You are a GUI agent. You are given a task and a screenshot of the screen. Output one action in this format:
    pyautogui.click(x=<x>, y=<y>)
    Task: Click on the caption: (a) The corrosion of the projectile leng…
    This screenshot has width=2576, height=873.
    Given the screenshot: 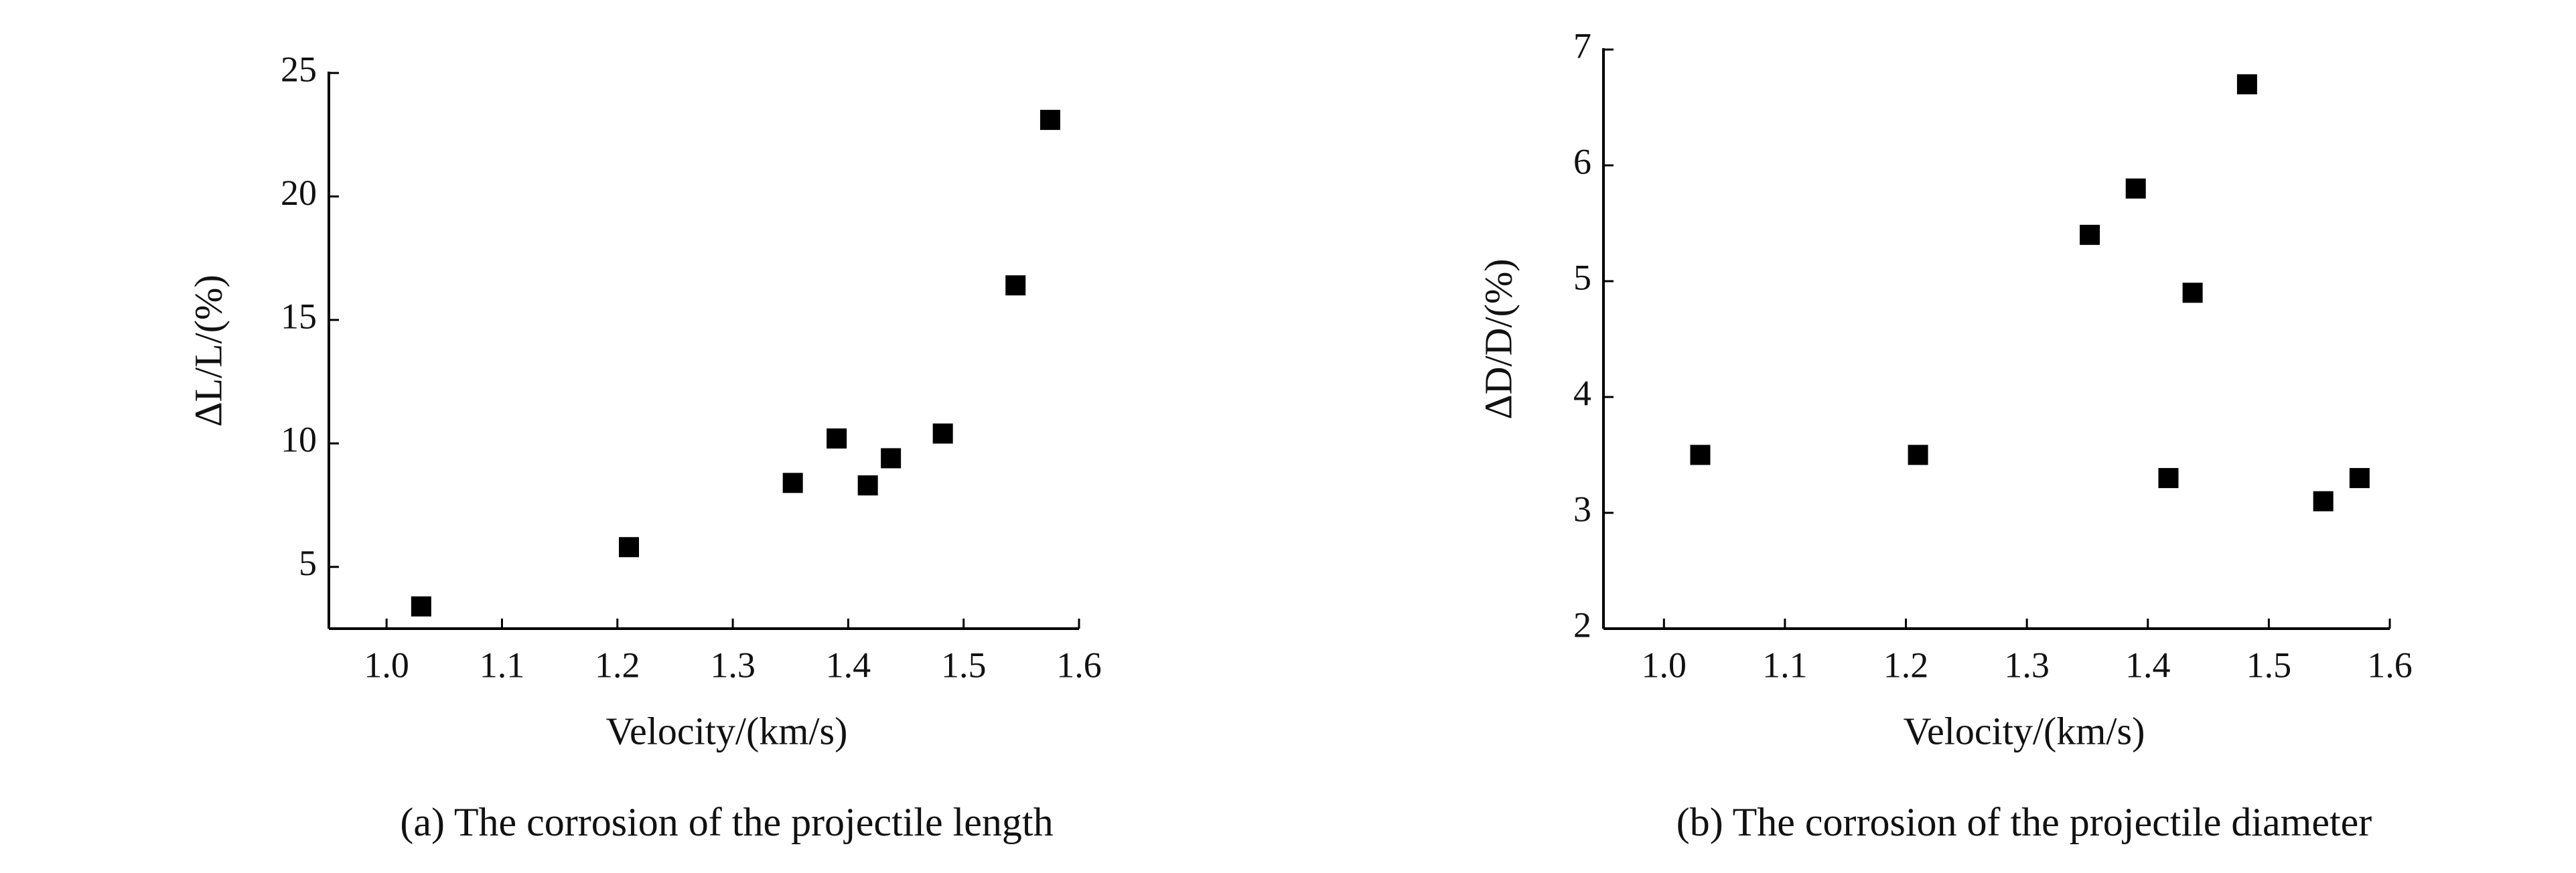 What is the action you would take?
    pyautogui.click(x=726, y=822)
    